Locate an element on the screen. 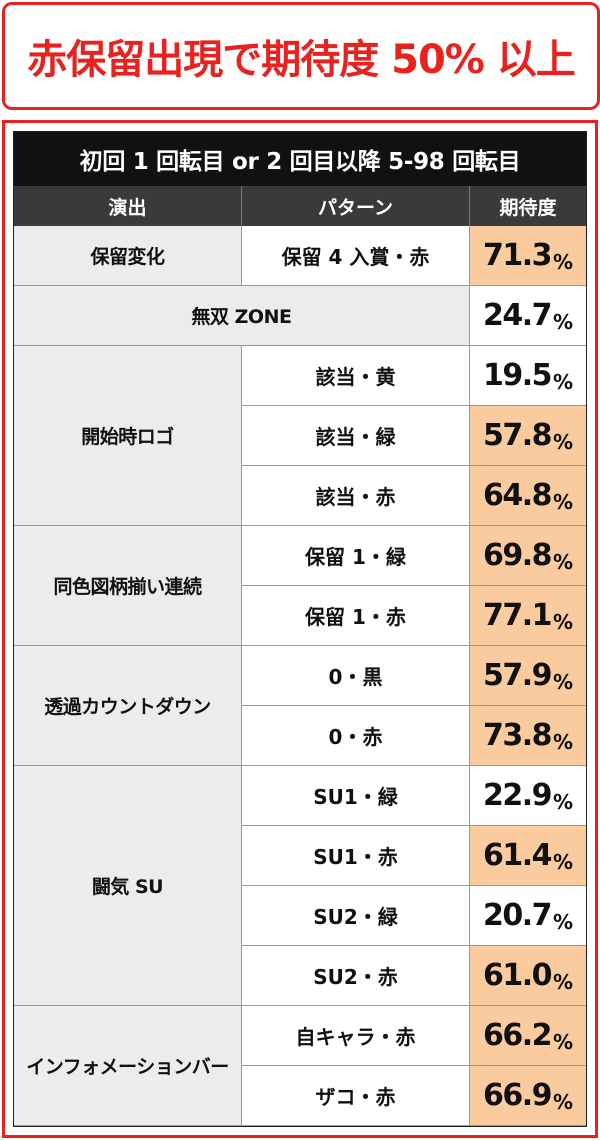 The image size is (600, 1140). effect-name-cell: 同色図柄揃い連続 is located at coordinates (128, 586).